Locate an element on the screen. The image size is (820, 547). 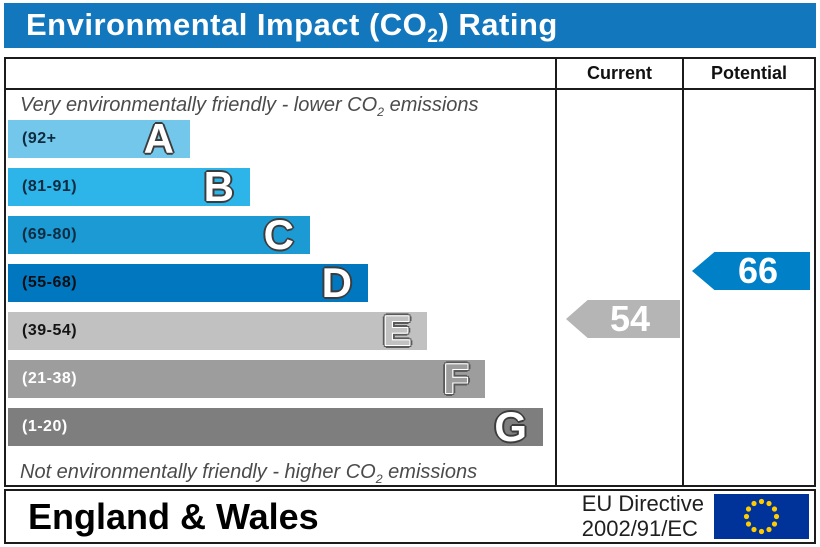
band-range-label: (1-20) is located at coordinates (45, 426).